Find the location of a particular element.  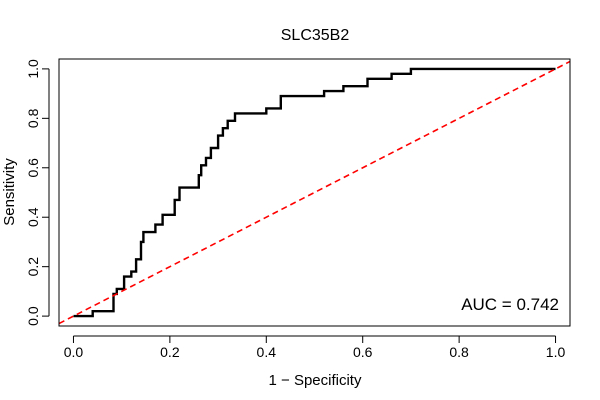

y-axis-label: Sensitivity is located at coordinates (9, 192).